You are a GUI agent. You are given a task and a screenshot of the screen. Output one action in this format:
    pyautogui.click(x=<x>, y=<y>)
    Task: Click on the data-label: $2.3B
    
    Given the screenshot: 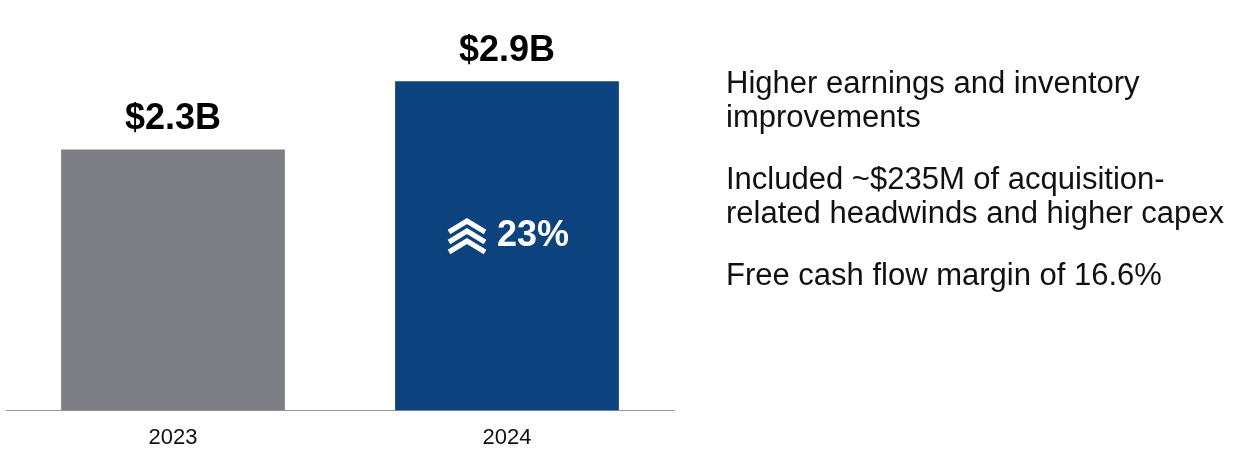 What is the action you would take?
    pyautogui.click(x=173, y=117)
    